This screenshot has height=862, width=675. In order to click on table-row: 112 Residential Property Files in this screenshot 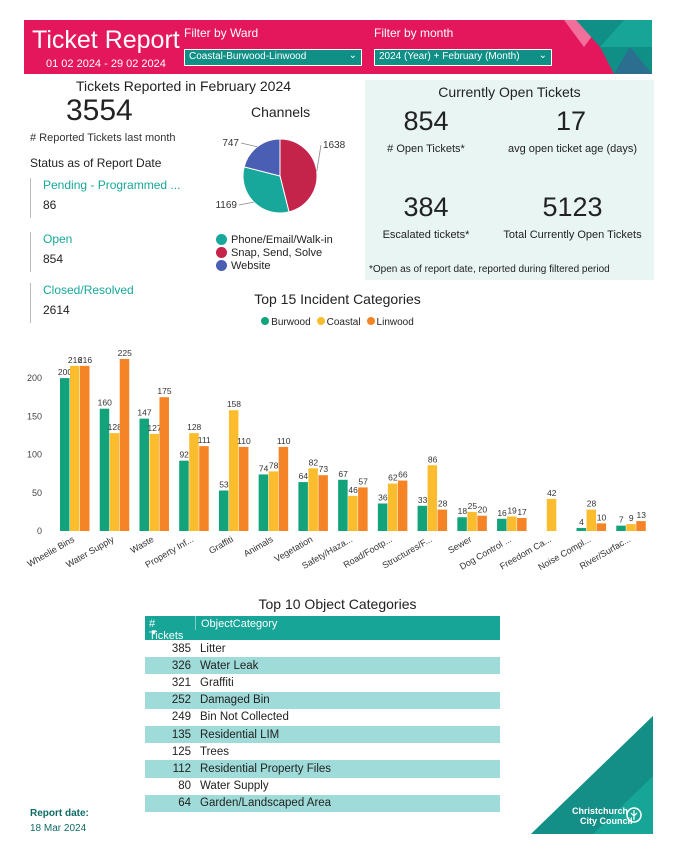, I will do `click(322, 769)`.